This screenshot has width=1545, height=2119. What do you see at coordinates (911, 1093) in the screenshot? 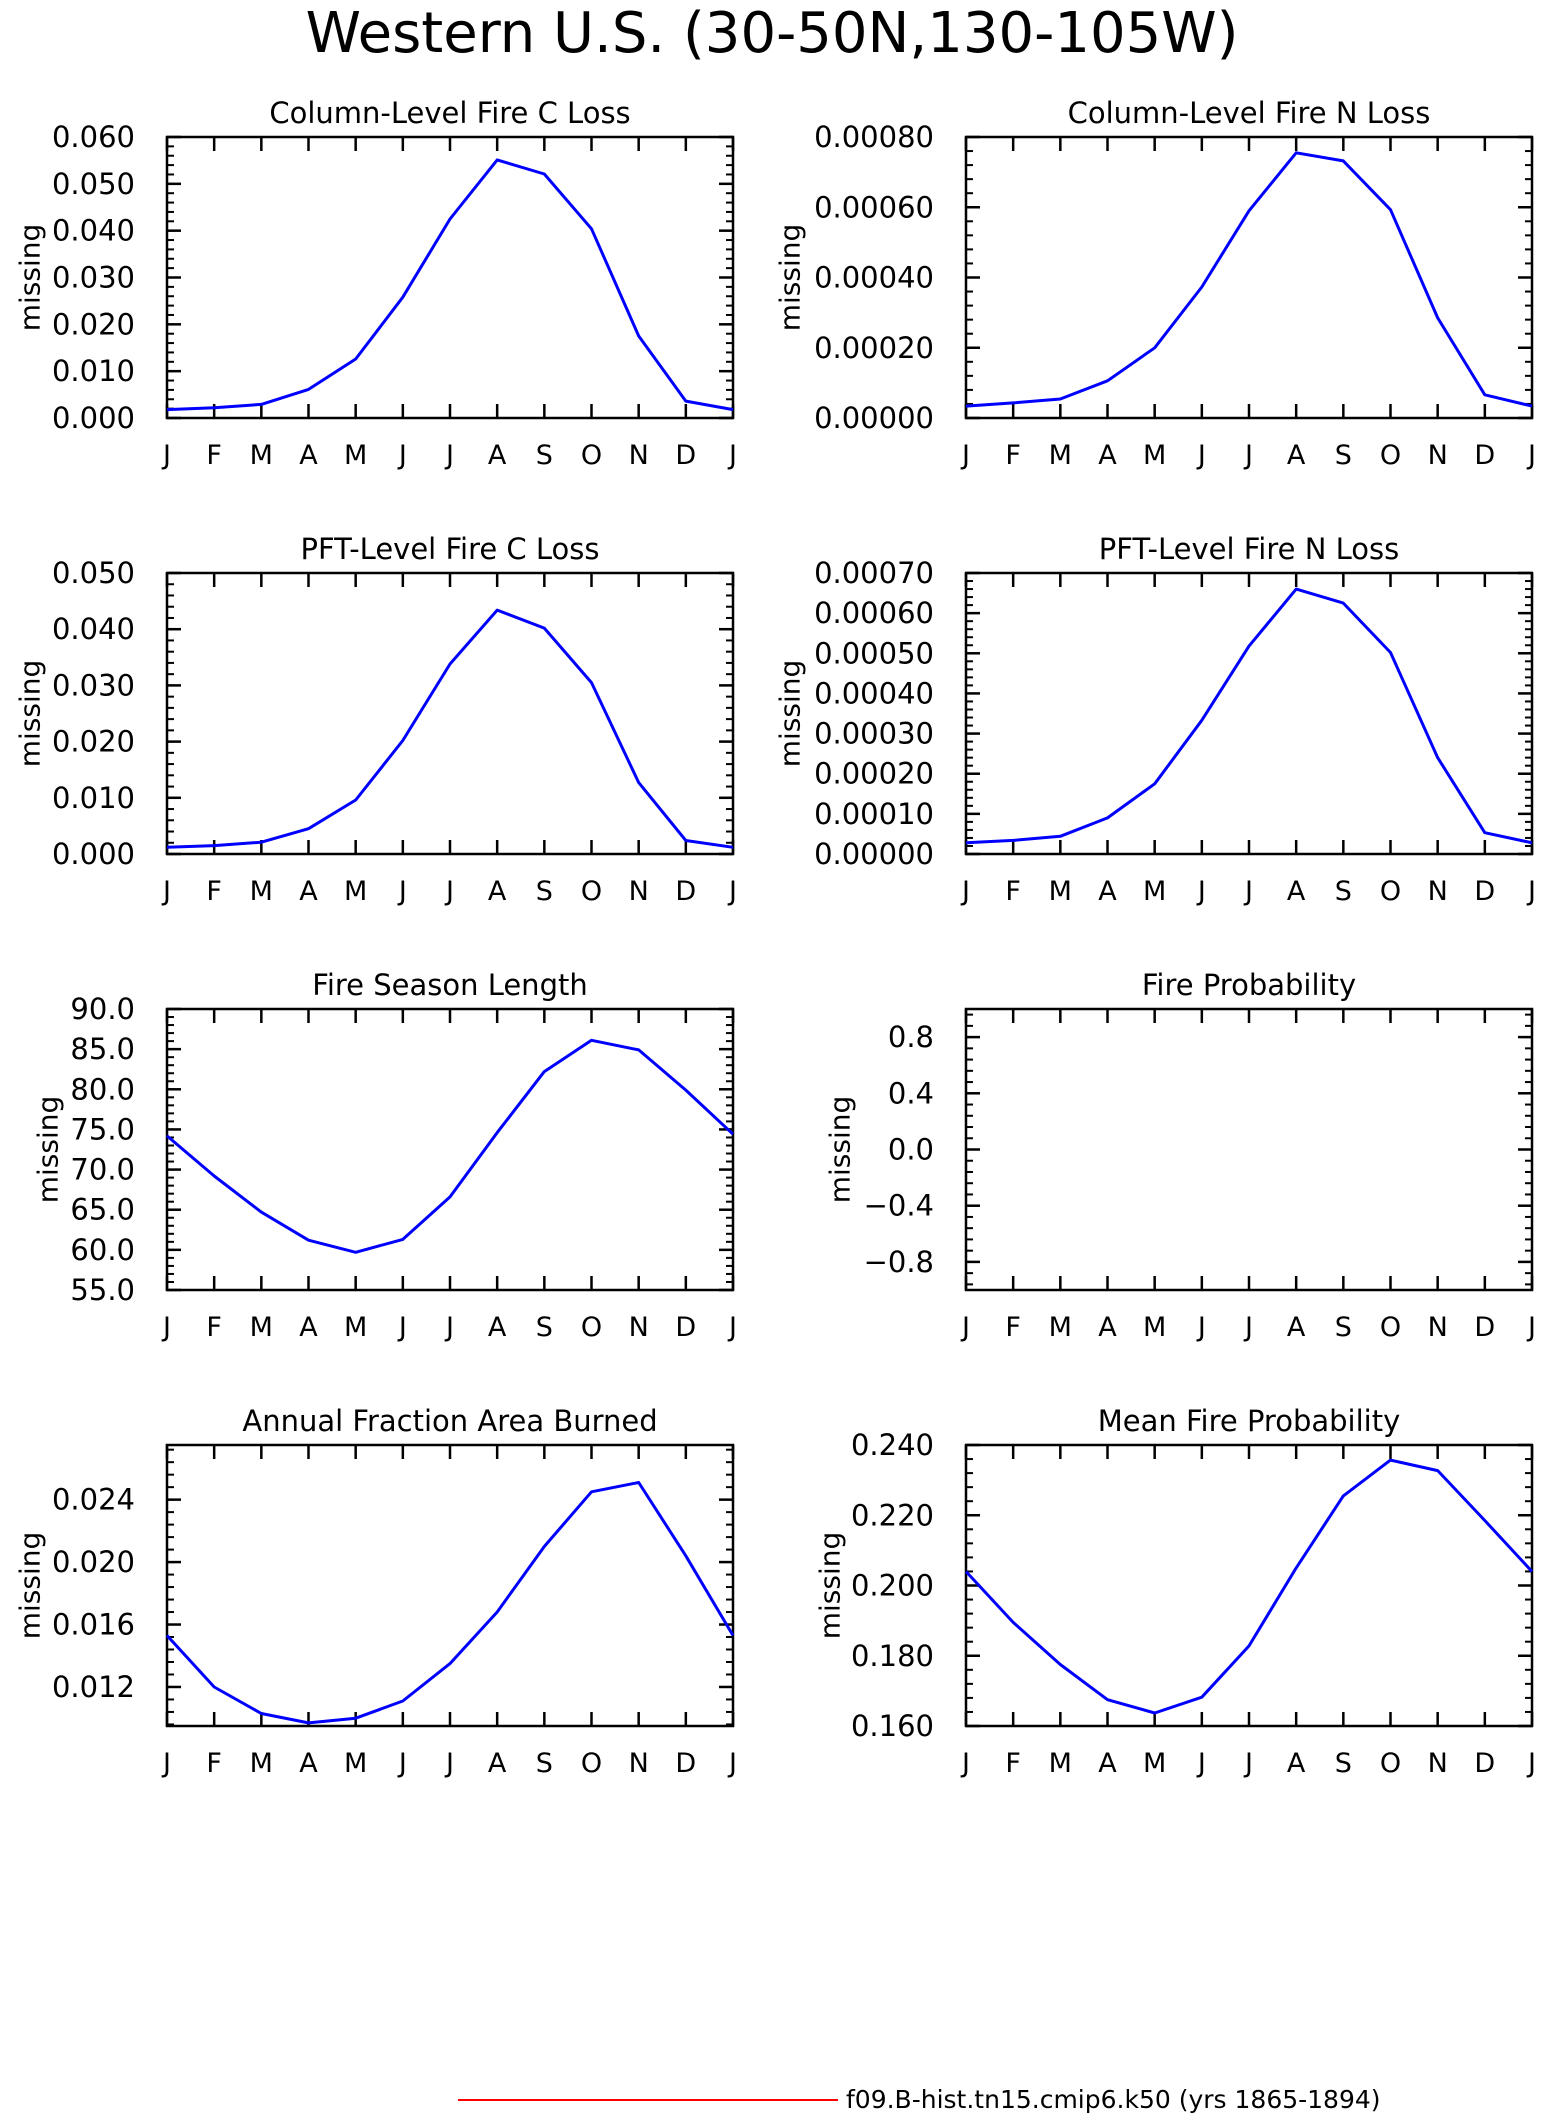
I see `y-tick-label: 0.4` at bounding box center [911, 1093].